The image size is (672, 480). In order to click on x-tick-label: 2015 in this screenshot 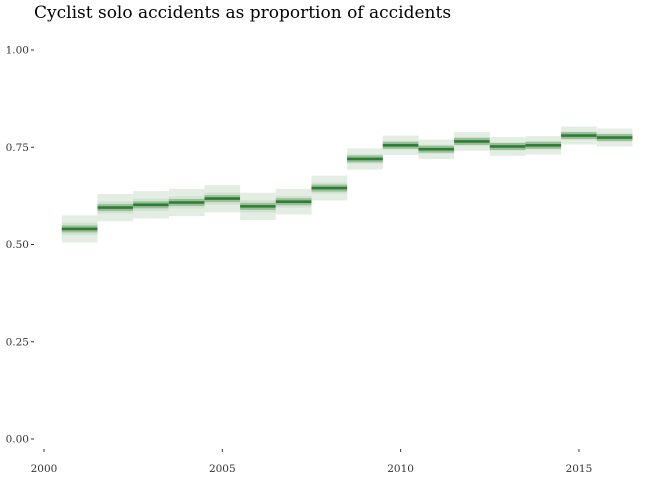, I will do `click(579, 469)`.